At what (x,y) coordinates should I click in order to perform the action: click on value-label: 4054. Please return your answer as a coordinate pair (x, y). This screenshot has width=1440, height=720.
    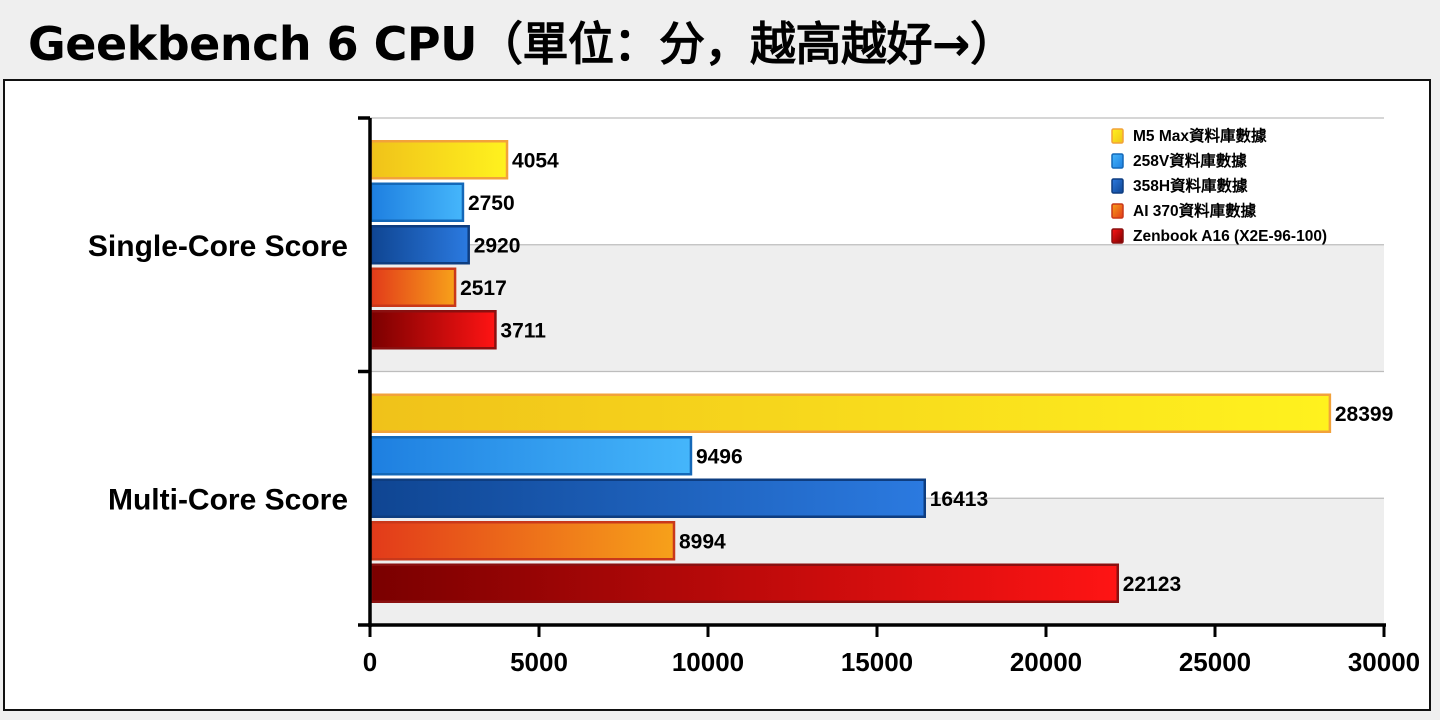
    Looking at the image, I should click on (535, 160).